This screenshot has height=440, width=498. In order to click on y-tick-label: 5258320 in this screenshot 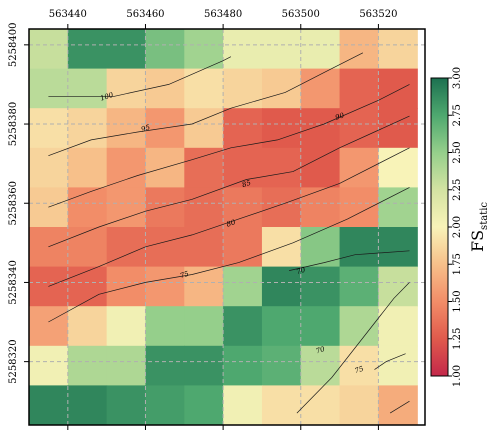, I will do `click(13, 361)`.